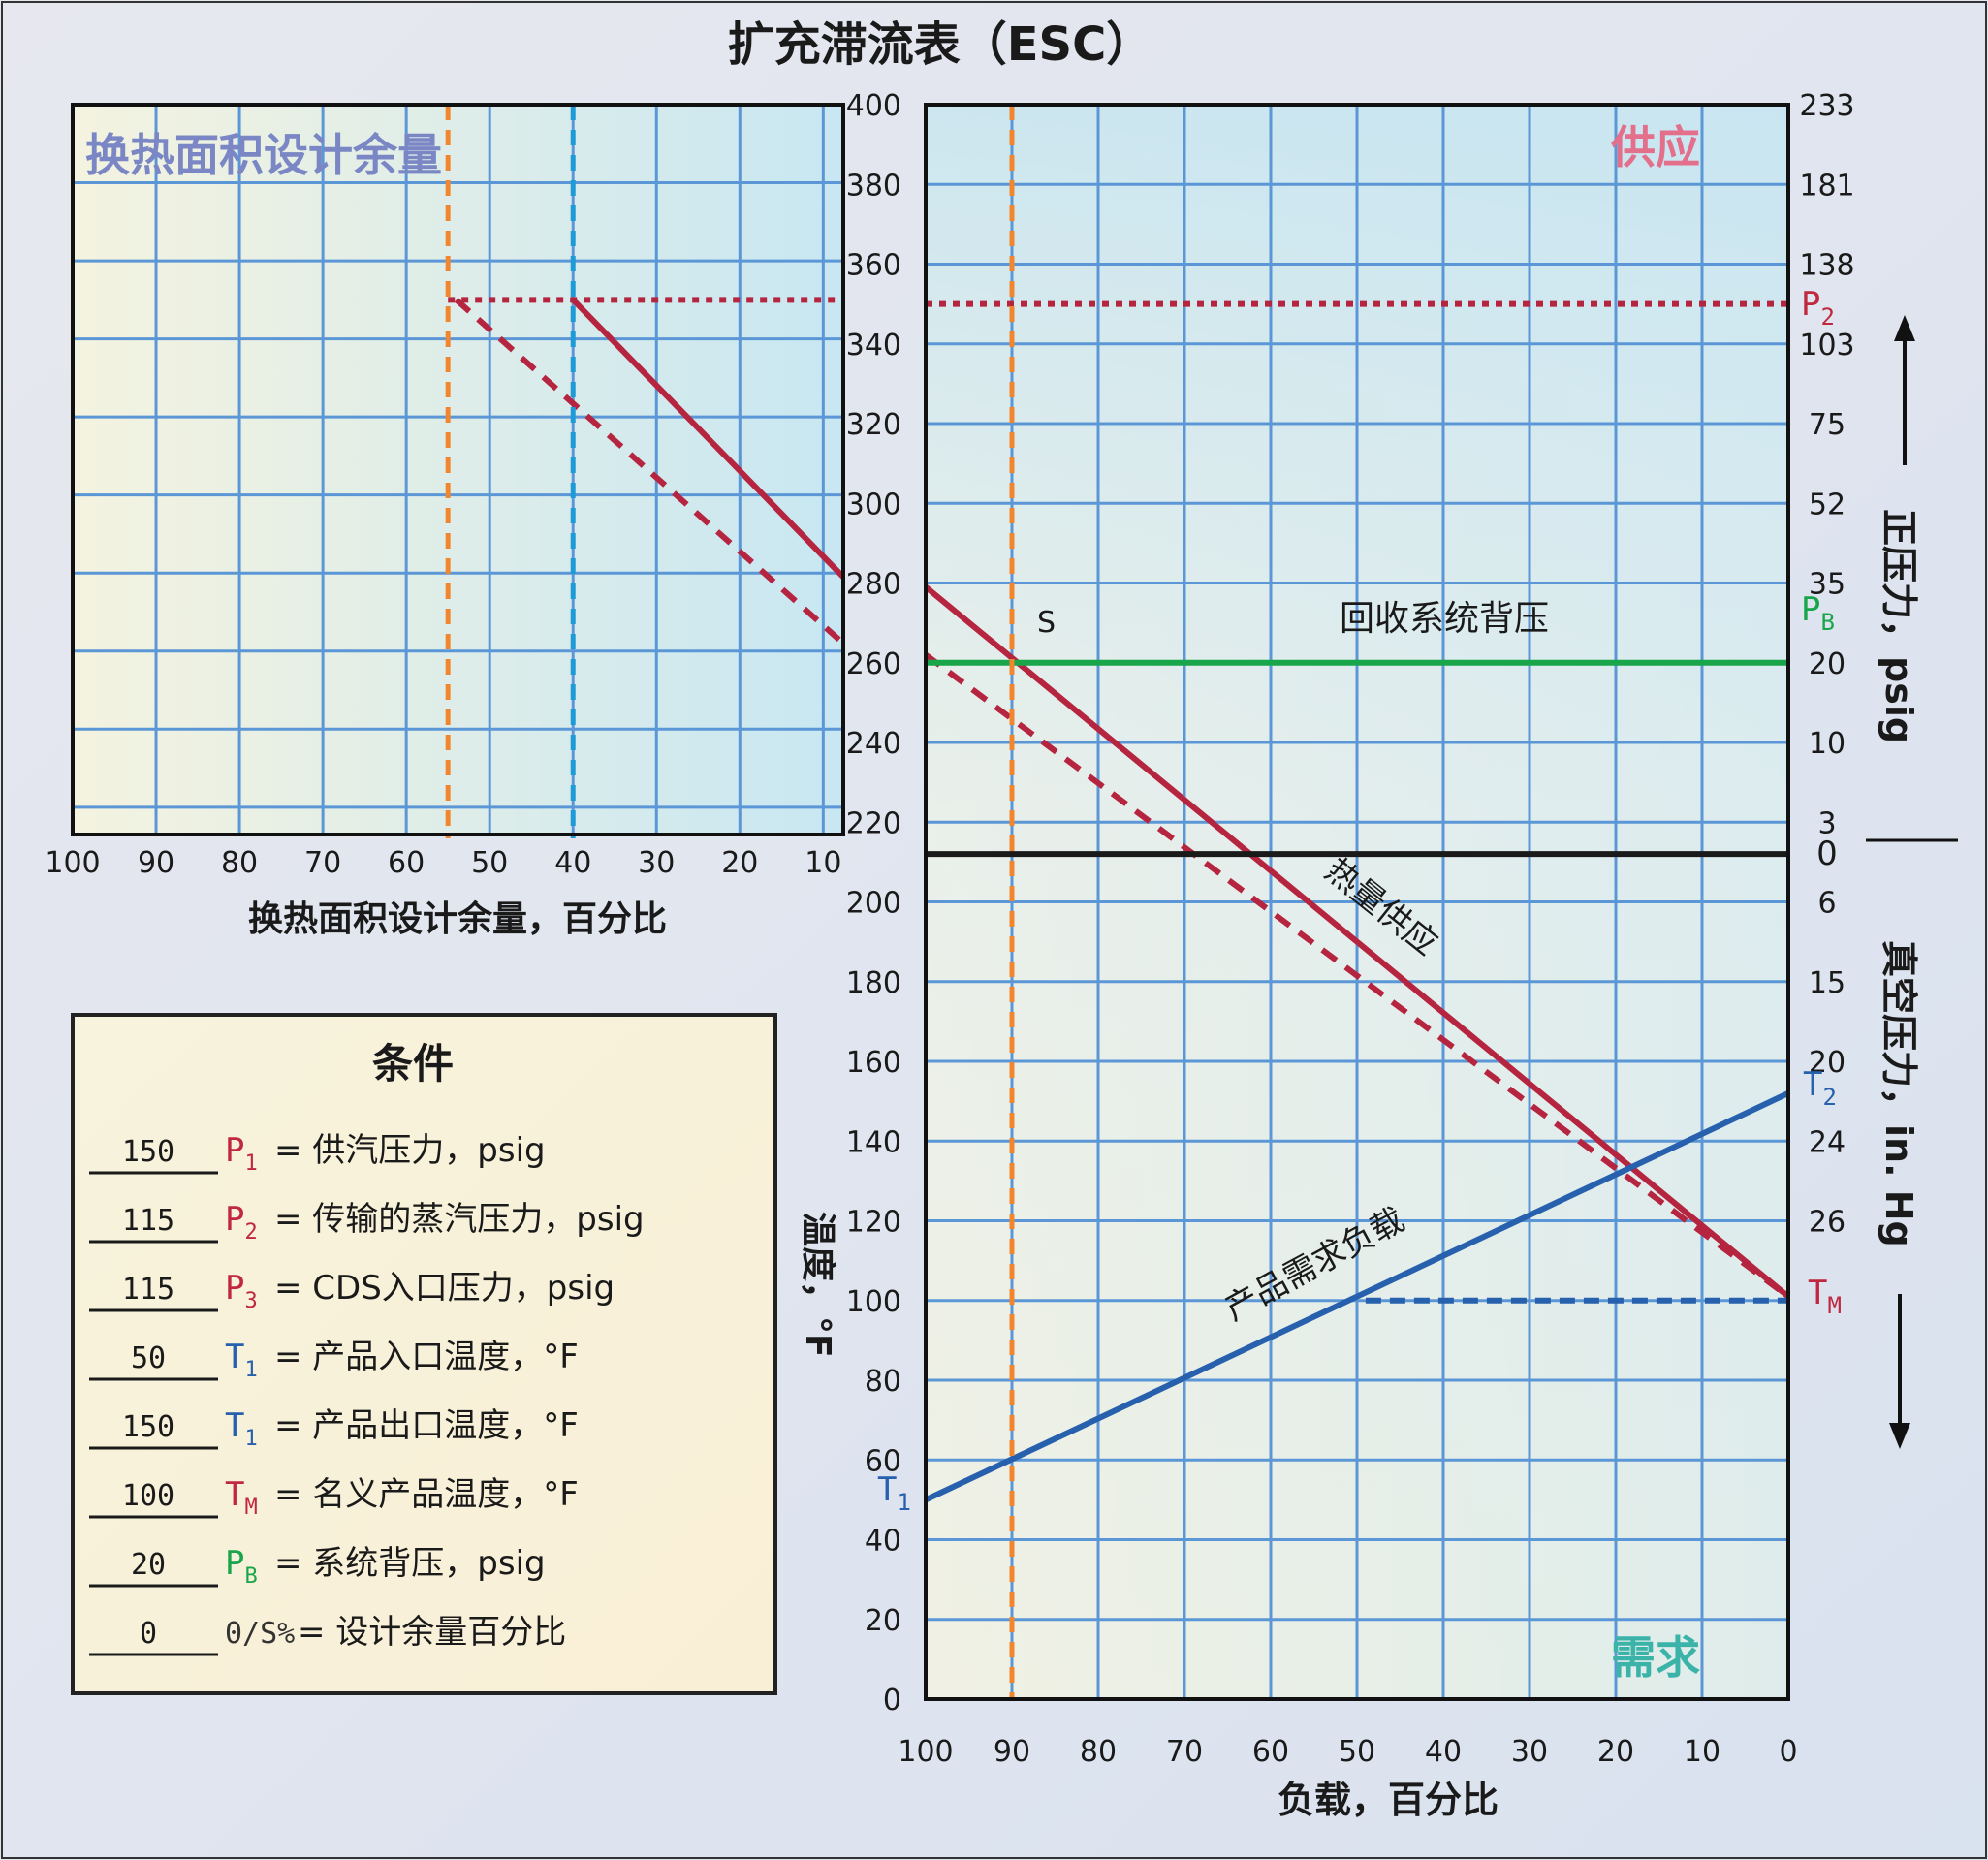 The width and height of the screenshot is (1988, 1860). Describe the element at coordinates (883, 1382) in the screenshot. I see `temperature-tick-label: 80` at that location.